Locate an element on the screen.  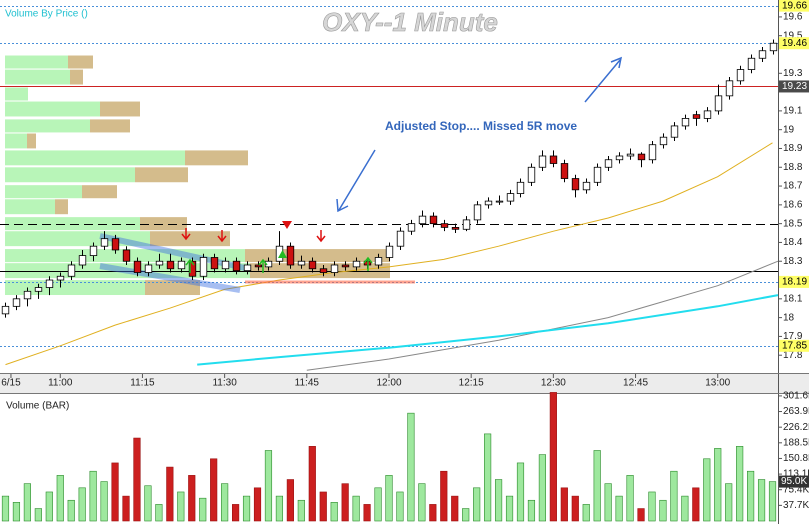
current-volume-label: 95.0K is located at coordinates (794, 481).